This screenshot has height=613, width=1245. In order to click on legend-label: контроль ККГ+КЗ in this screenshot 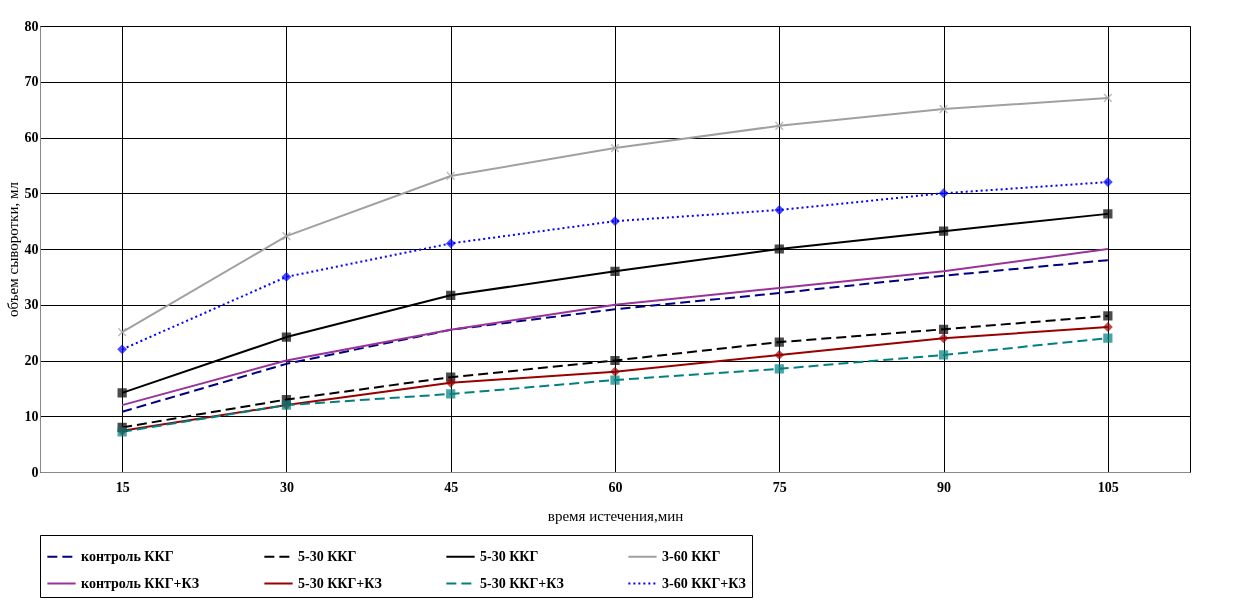, I will do `click(140, 583)`.